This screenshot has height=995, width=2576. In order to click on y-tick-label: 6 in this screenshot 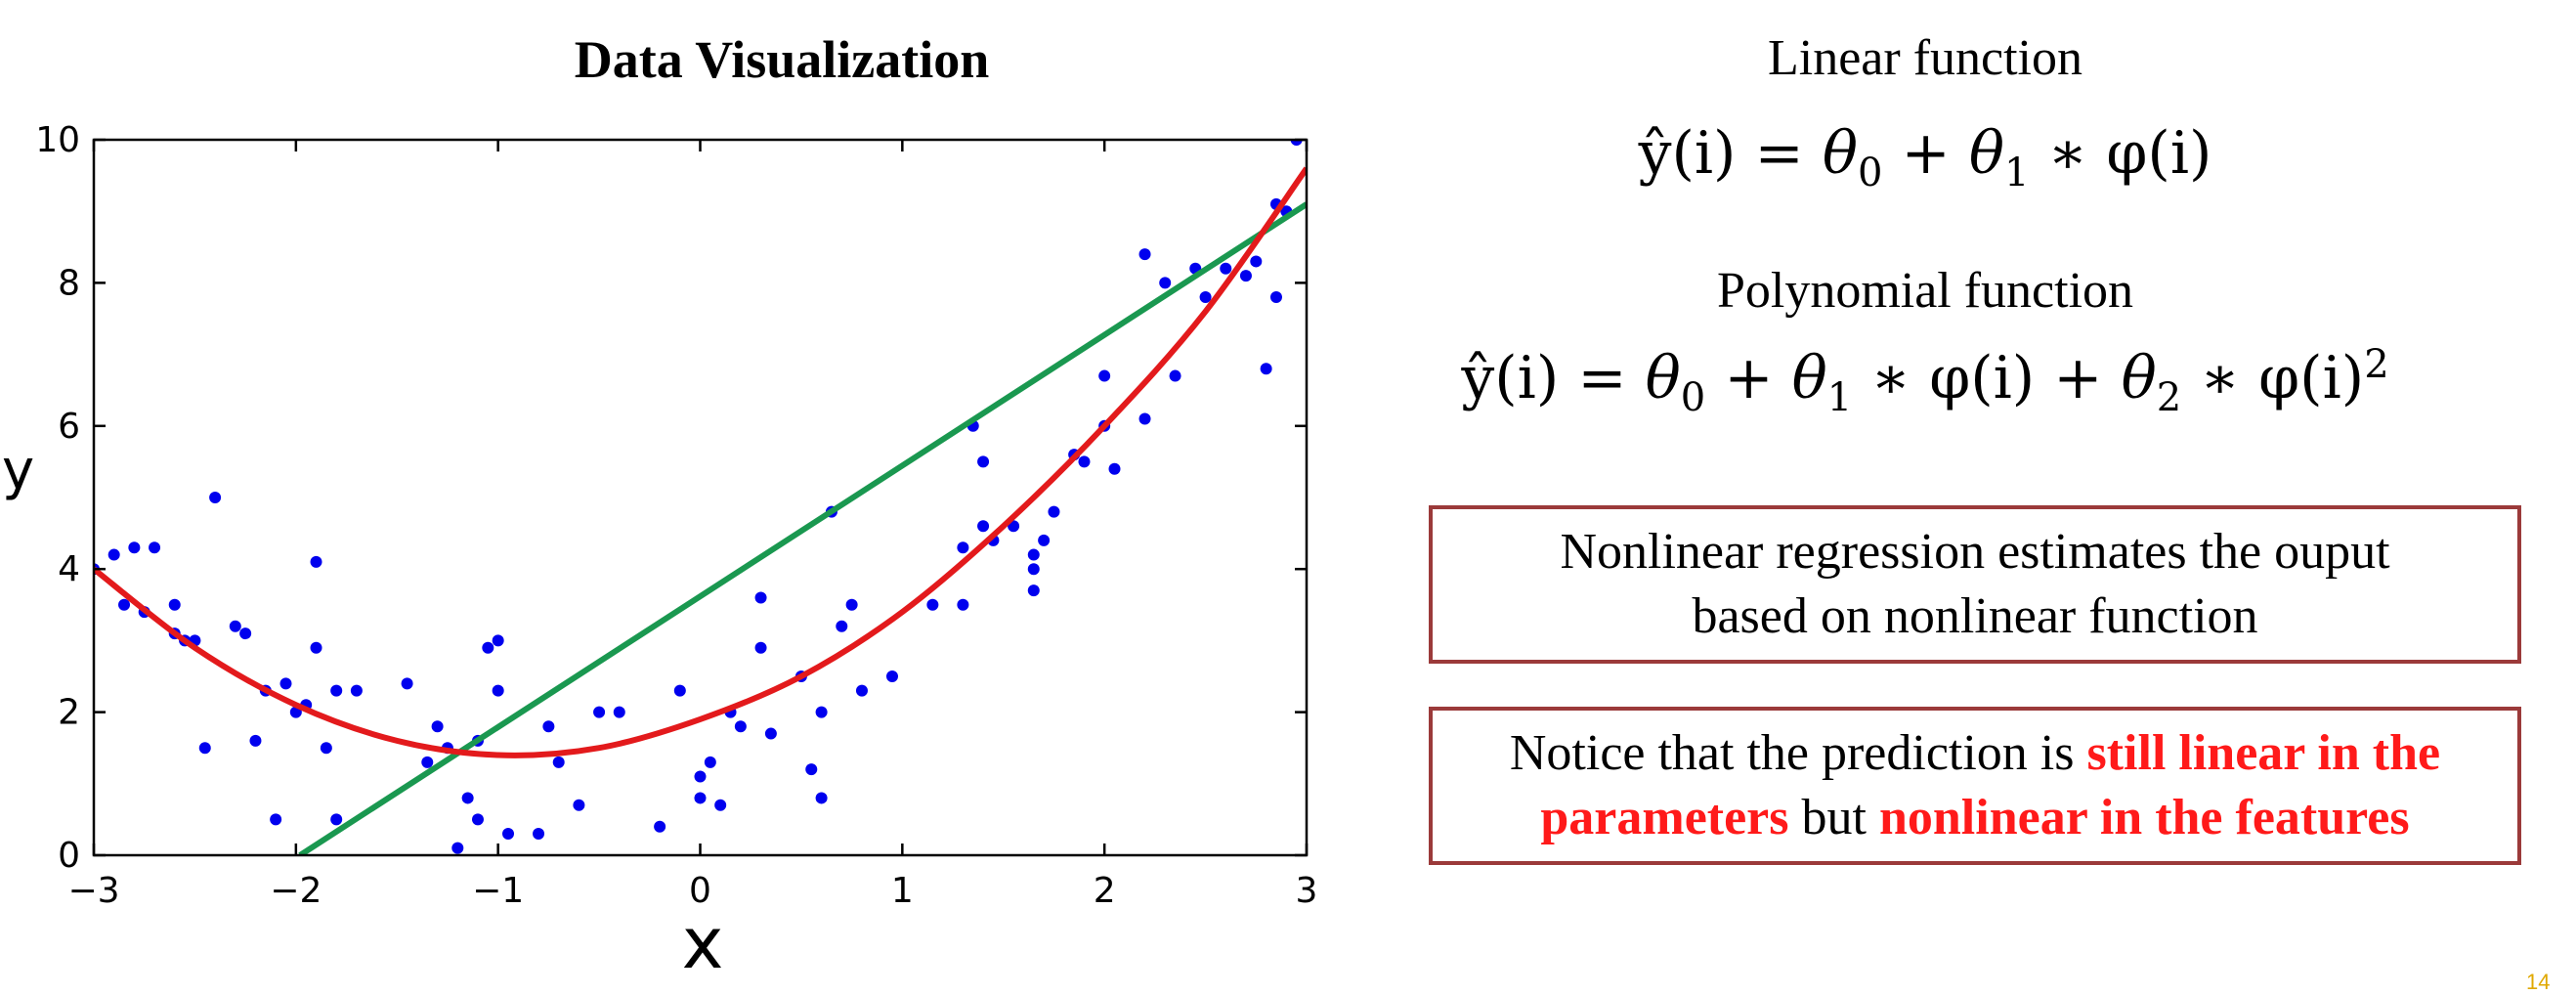, I will do `click(69, 427)`.